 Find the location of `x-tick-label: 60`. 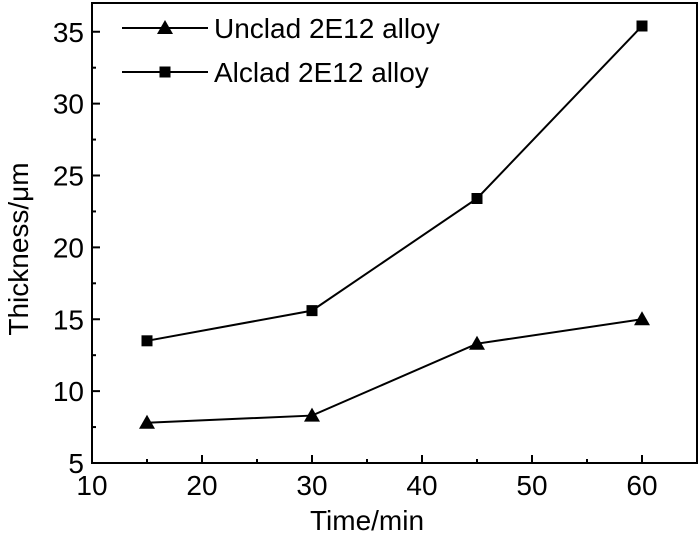

x-tick-label: 60 is located at coordinates (641, 485).